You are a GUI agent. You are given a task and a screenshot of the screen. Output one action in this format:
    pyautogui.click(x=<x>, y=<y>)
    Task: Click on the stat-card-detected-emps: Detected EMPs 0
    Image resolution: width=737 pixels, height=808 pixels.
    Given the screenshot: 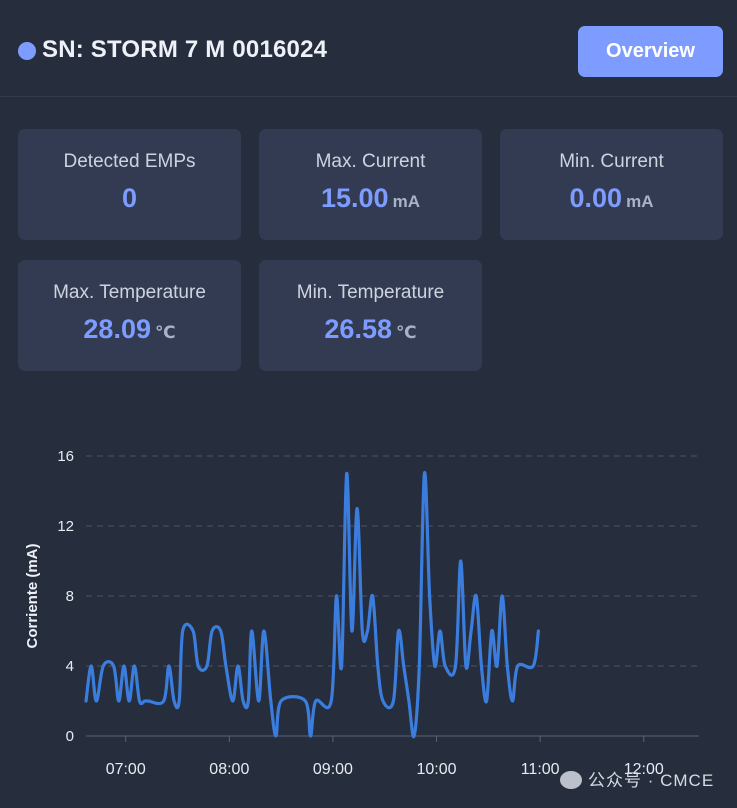 What is the action you would take?
    pyautogui.click(x=129, y=184)
    